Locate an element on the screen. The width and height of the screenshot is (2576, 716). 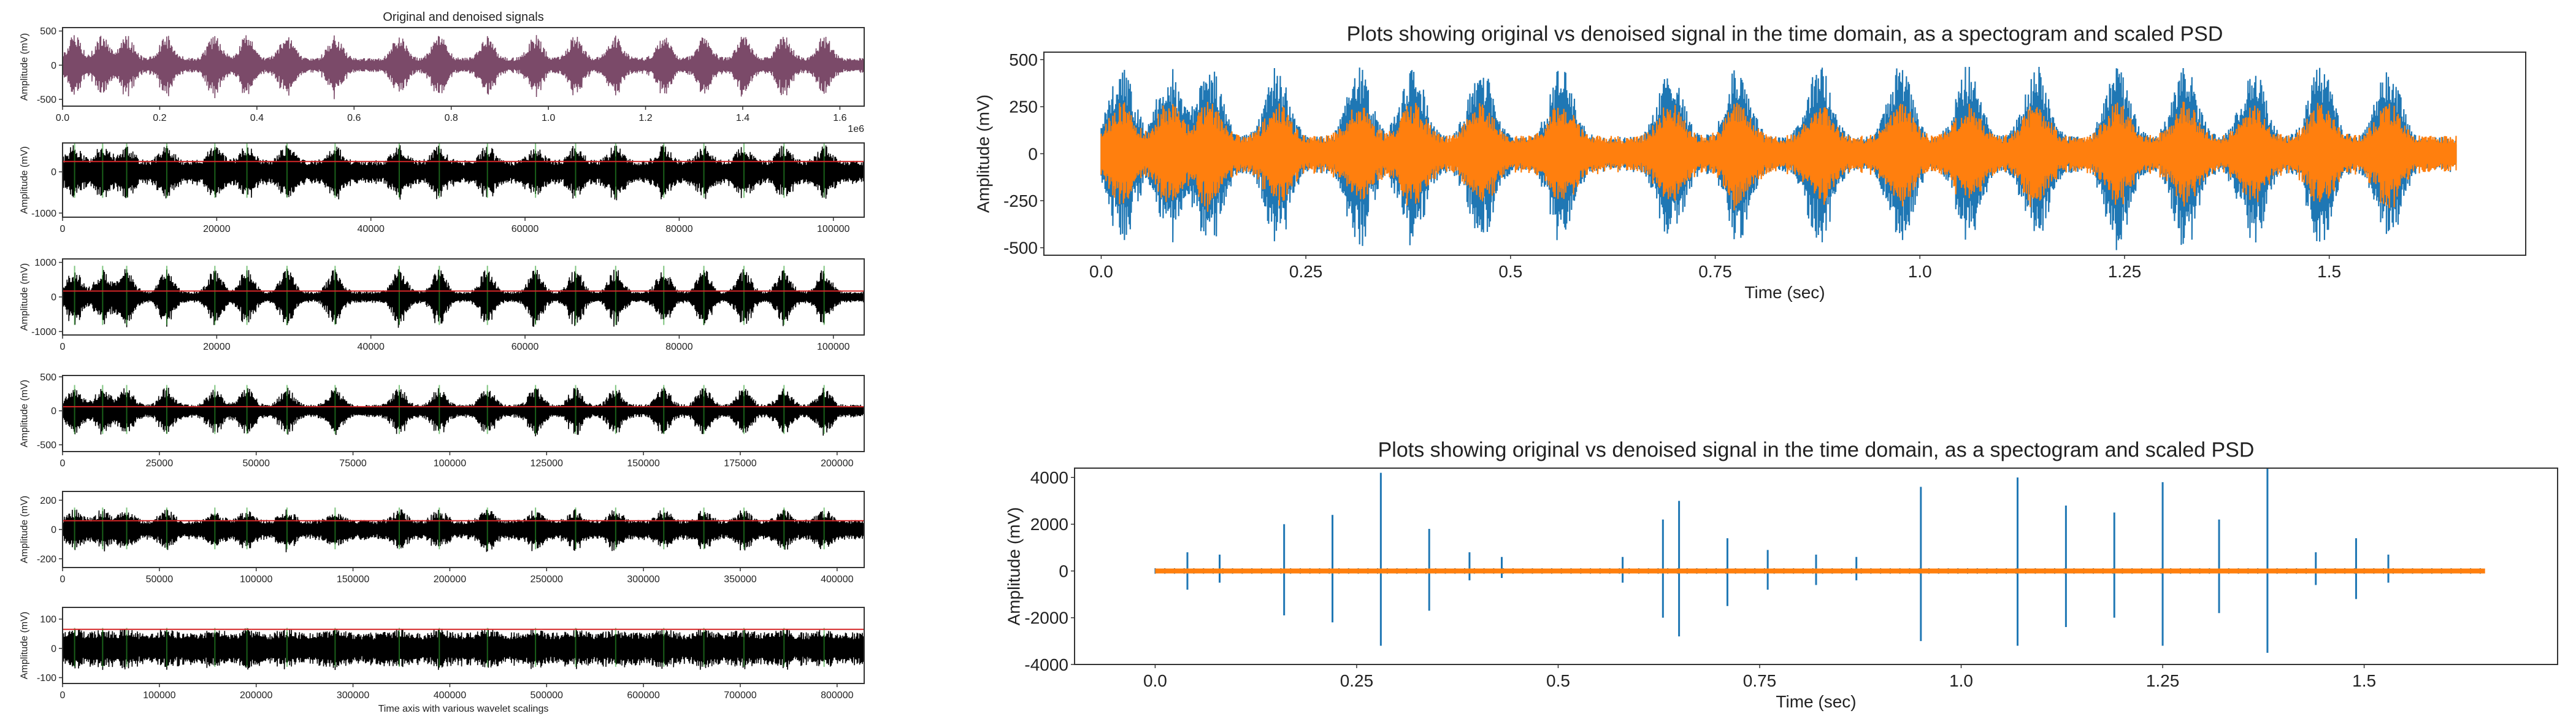
x-tick-label: 700000 is located at coordinates (740, 696).